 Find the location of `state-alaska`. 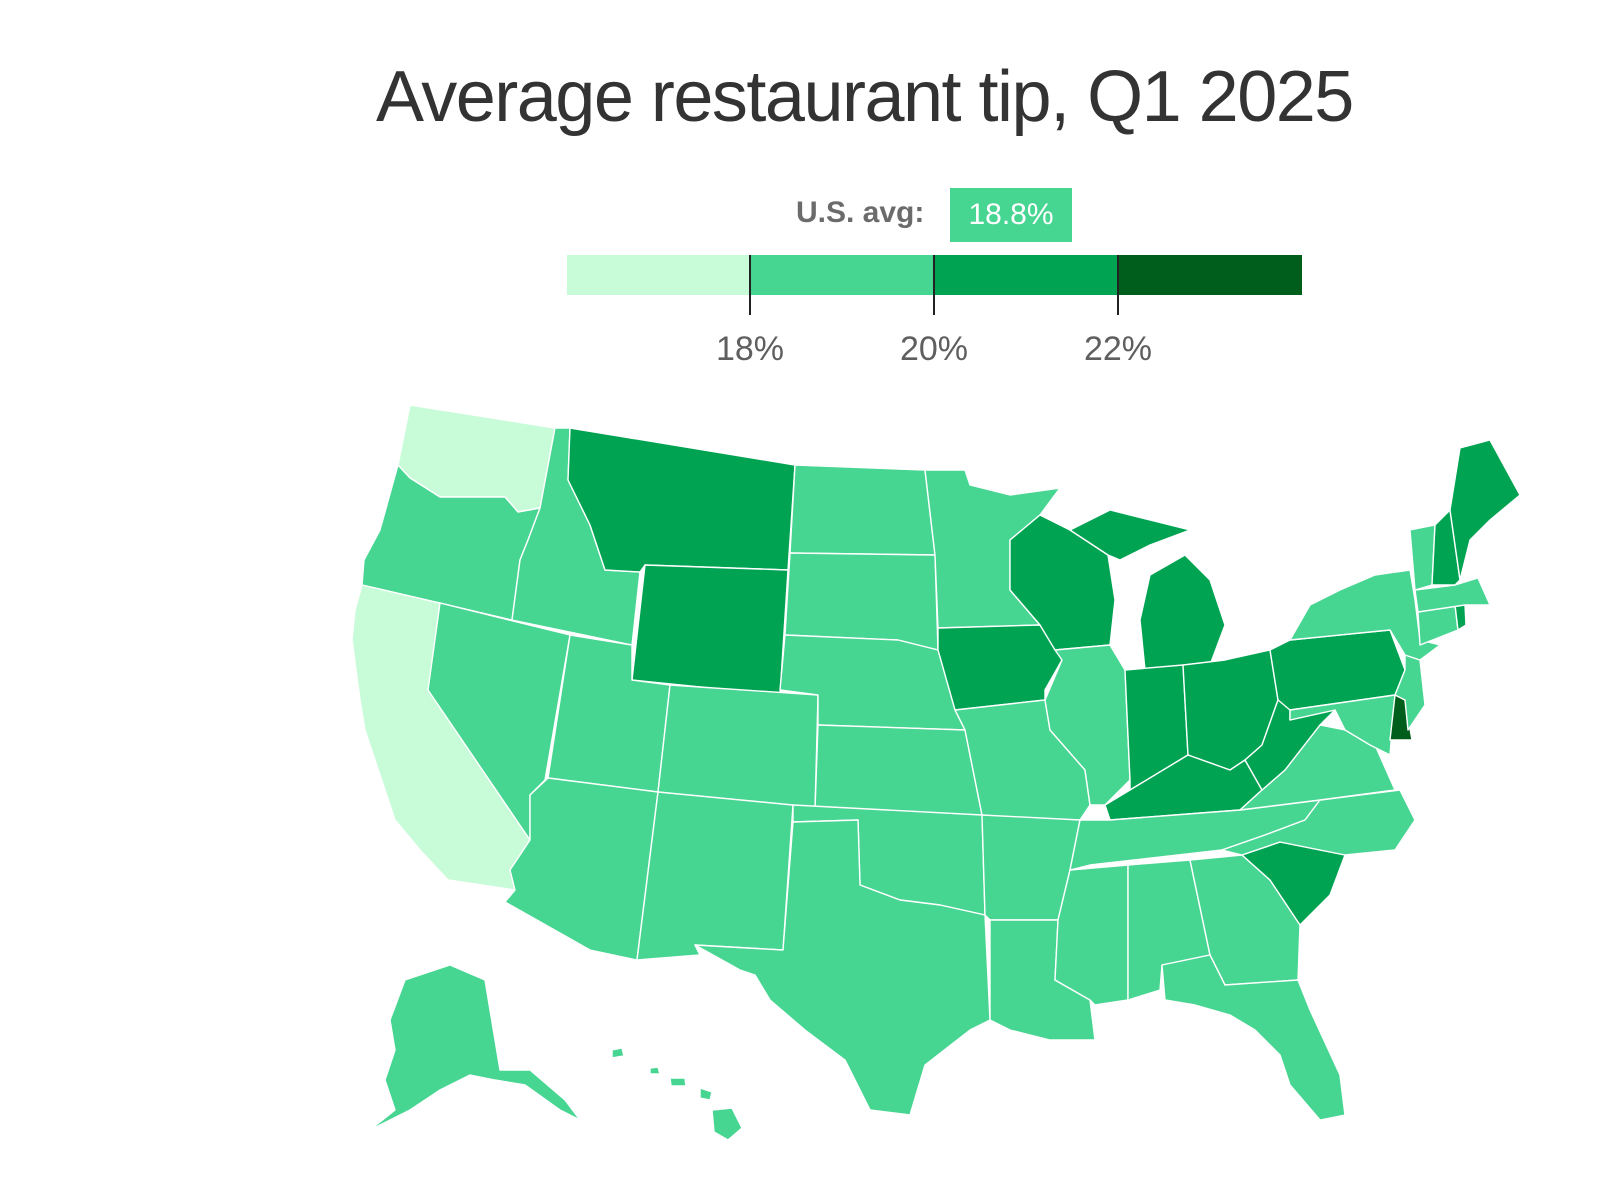

state-alaska is located at coordinates (475, 1047).